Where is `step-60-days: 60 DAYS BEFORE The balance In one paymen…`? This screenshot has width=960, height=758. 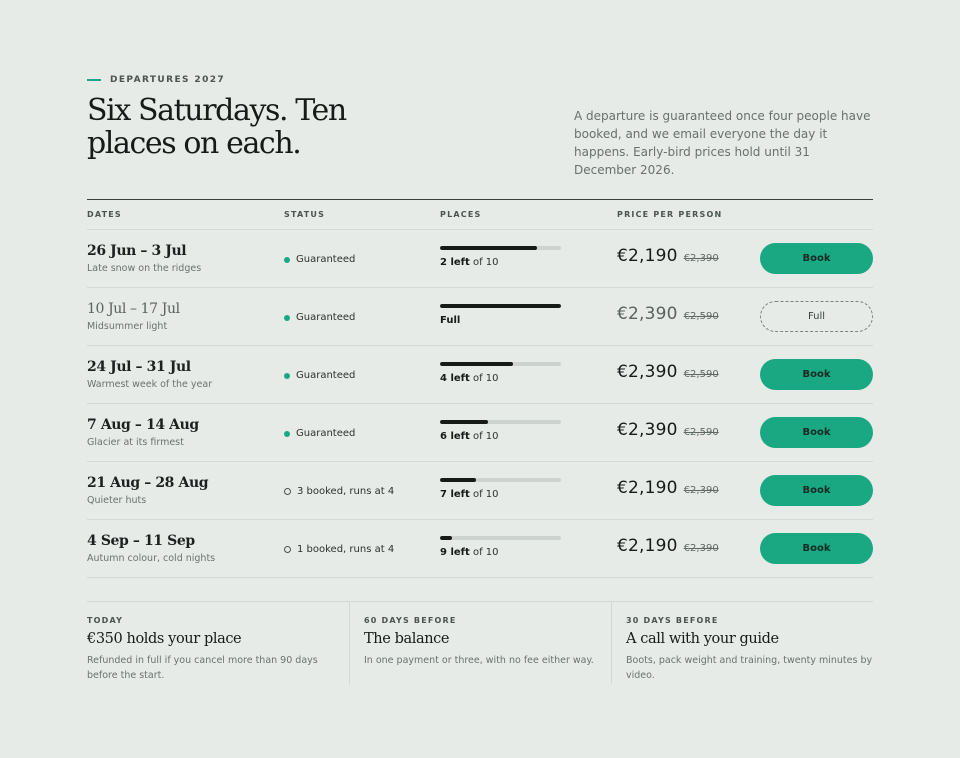
step-60-days: 60 DAYS BEFORE The balance In one paymen… is located at coordinates (480, 643).